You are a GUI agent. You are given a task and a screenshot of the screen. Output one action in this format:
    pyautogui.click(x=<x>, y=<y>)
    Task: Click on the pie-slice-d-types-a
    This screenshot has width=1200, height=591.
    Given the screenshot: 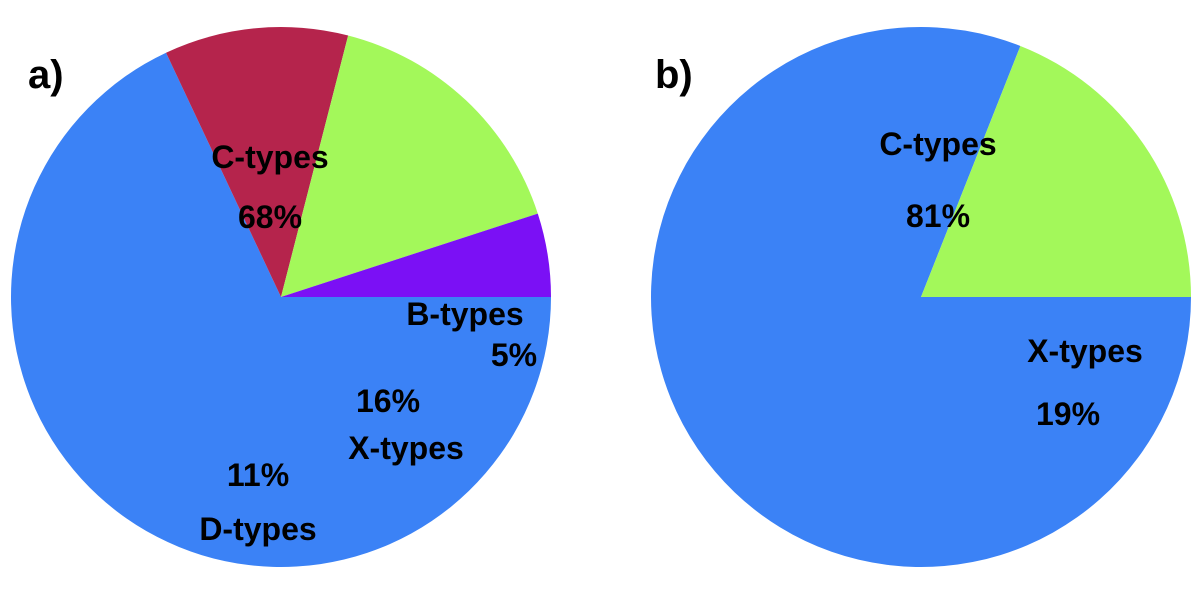 What is the action you would take?
    pyautogui.click(x=257, y=162)
    